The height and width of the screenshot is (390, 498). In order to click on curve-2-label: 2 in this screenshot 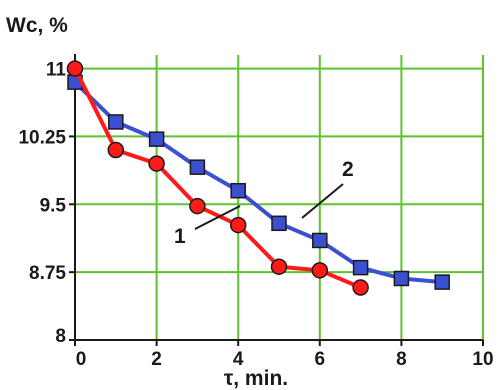, I will do `click(348, 169)`.